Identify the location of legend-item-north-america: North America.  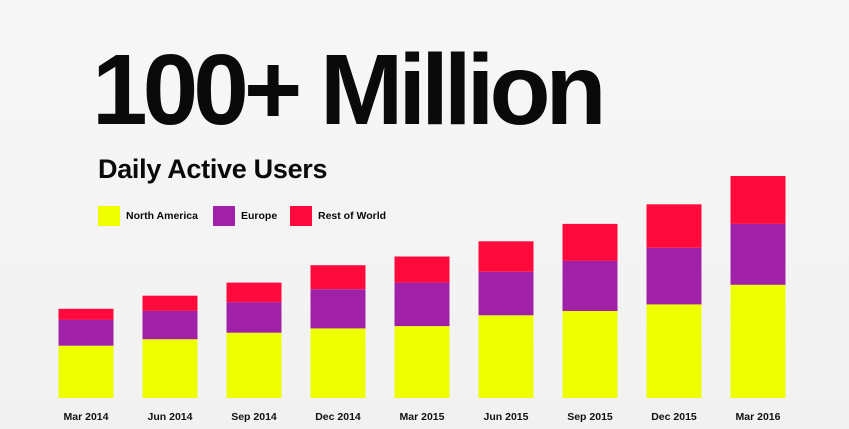
(148, 216).